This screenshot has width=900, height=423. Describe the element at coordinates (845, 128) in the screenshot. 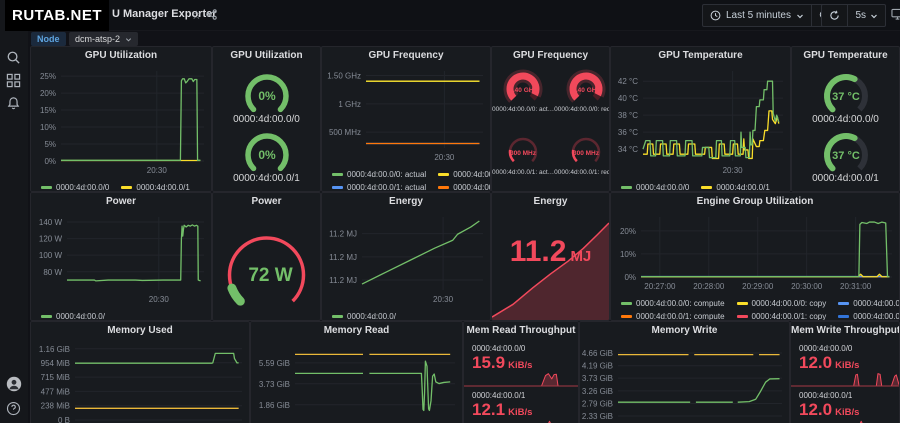

I see `gpu-temperature-gauges: 37 °C 0000:4d:00.0/0 37 °C 0000:4d:00.0/1` at that location.